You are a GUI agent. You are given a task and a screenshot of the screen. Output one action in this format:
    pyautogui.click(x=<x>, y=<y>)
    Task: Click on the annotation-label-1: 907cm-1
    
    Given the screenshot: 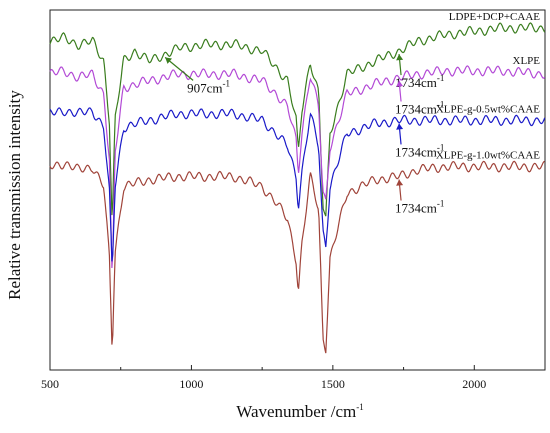 What is the action you would take?
    pyautogui.click(x=208, y=86)
    